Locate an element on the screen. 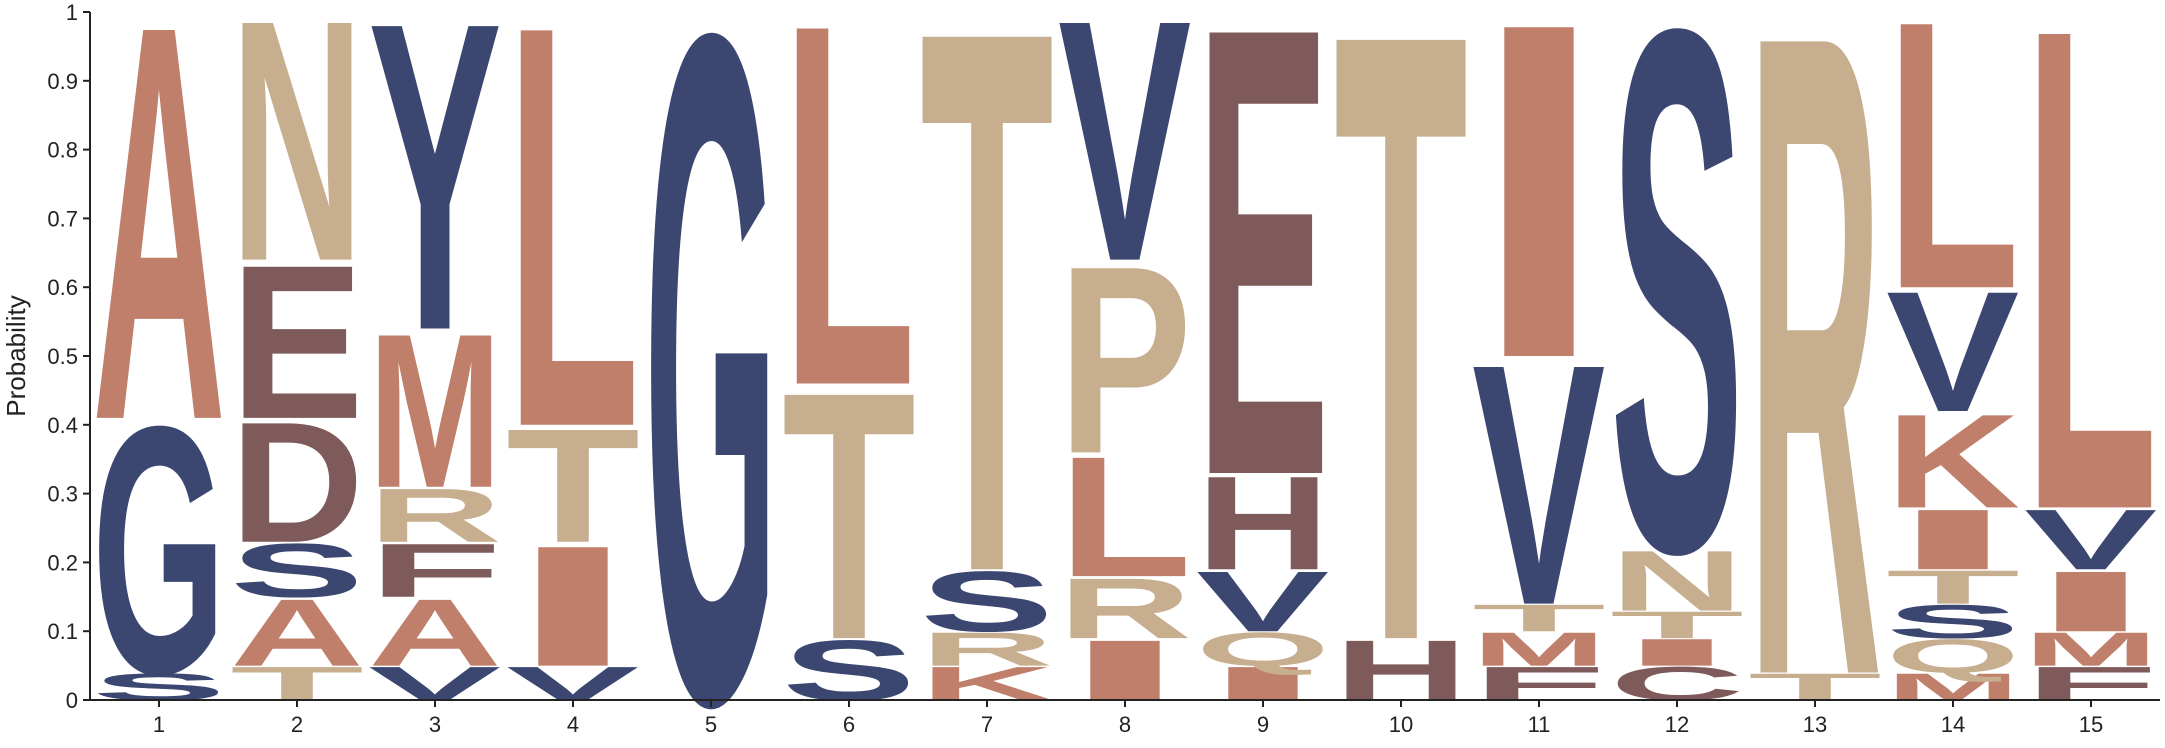  logo-letter-pos7-R: R is located at coordinates (987, 649).